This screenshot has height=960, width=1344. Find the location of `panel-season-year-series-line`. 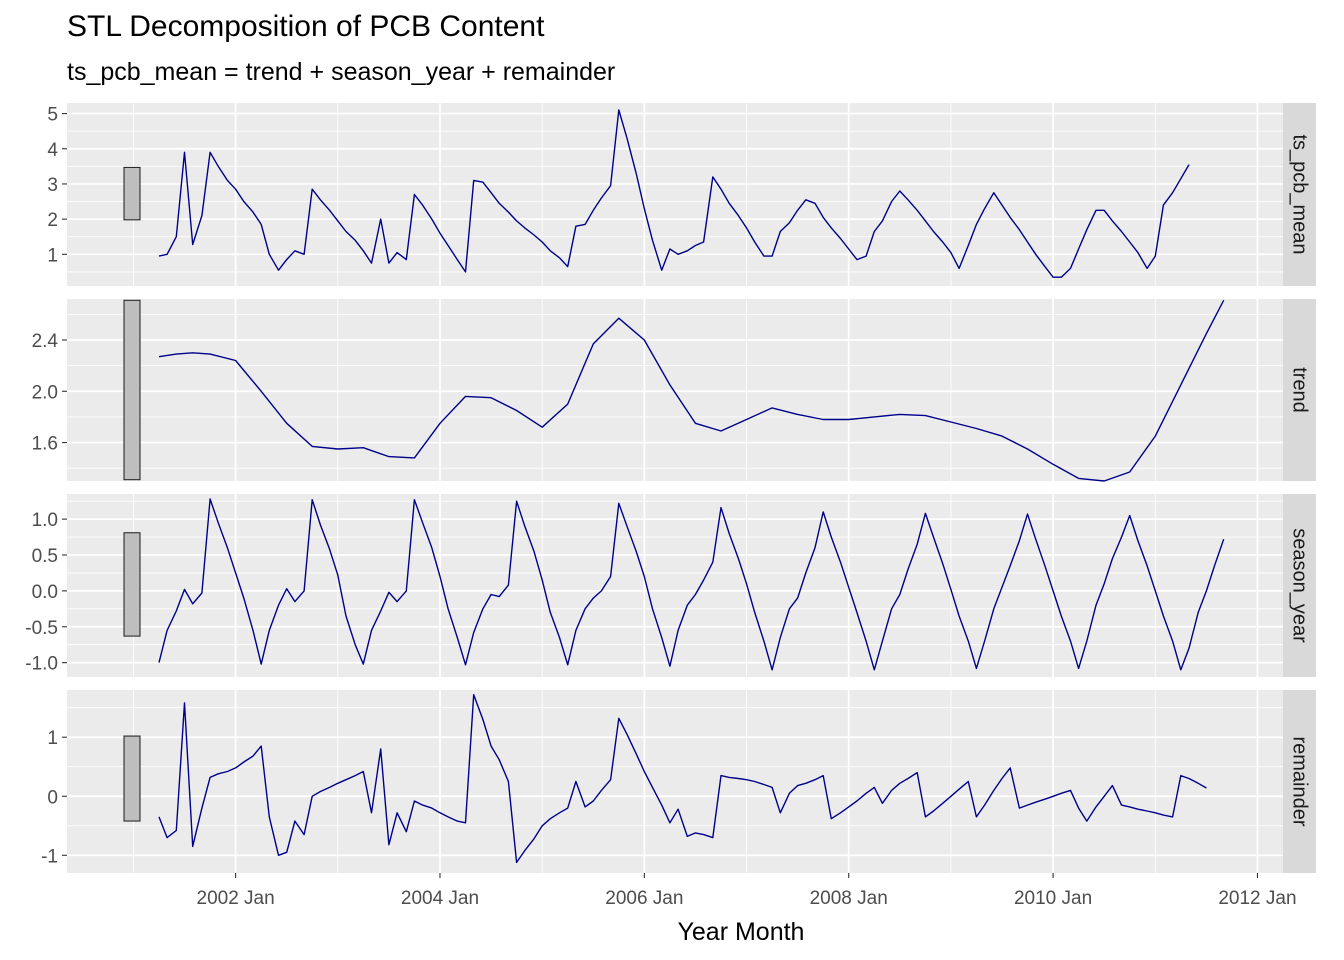

panel-season-year-series-line is located at coordinates (691, 584).